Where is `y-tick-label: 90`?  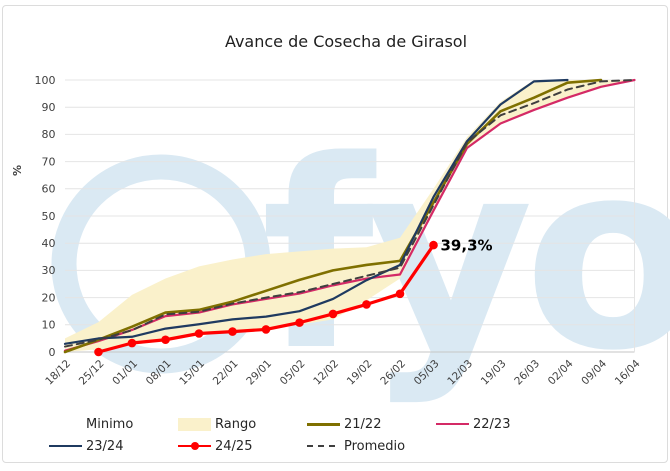 y-tick-label: 90 is located at coordinates (49, 107).